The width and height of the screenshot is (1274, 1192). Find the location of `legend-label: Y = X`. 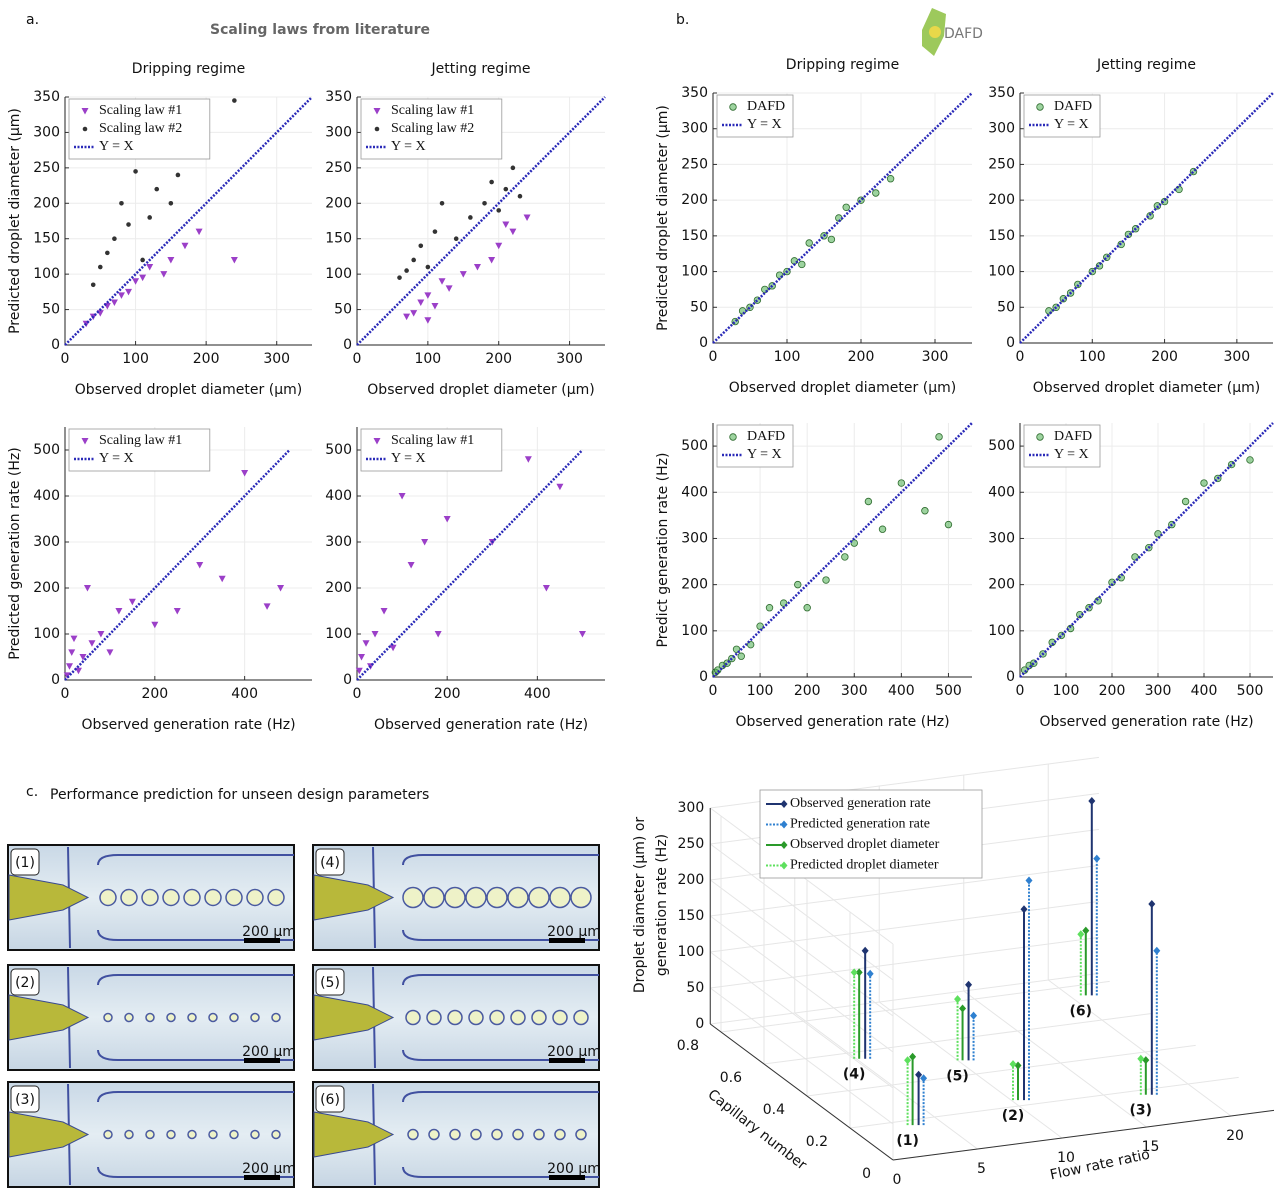

legend-label: Y = X is located at coordinates (408, 458).